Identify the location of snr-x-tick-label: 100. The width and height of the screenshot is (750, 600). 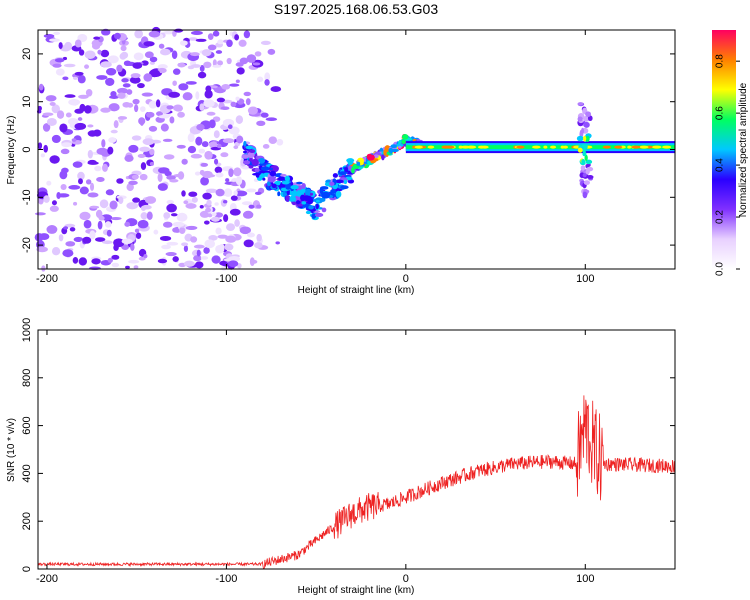
(585, 579).